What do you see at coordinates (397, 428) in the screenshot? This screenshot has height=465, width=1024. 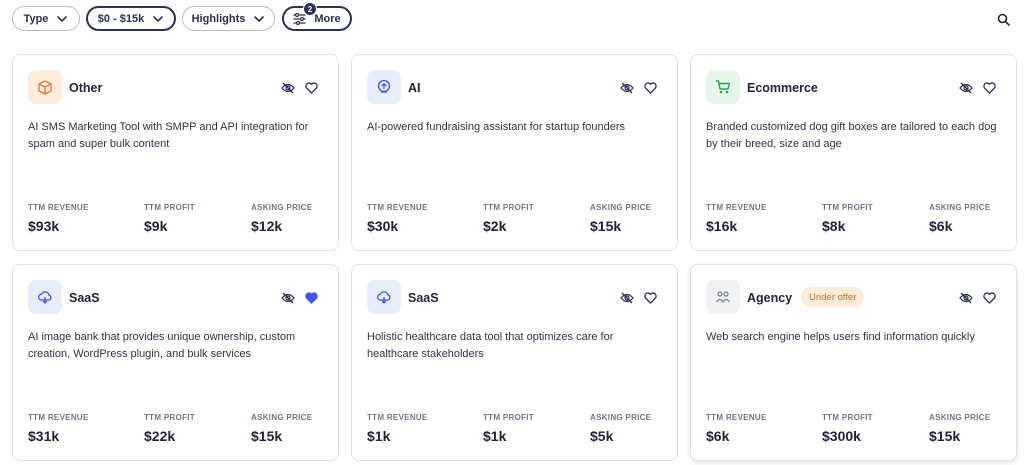 I see `ttm-revenue: TTM REVENUE $1k` at bounding box center [397, 428].